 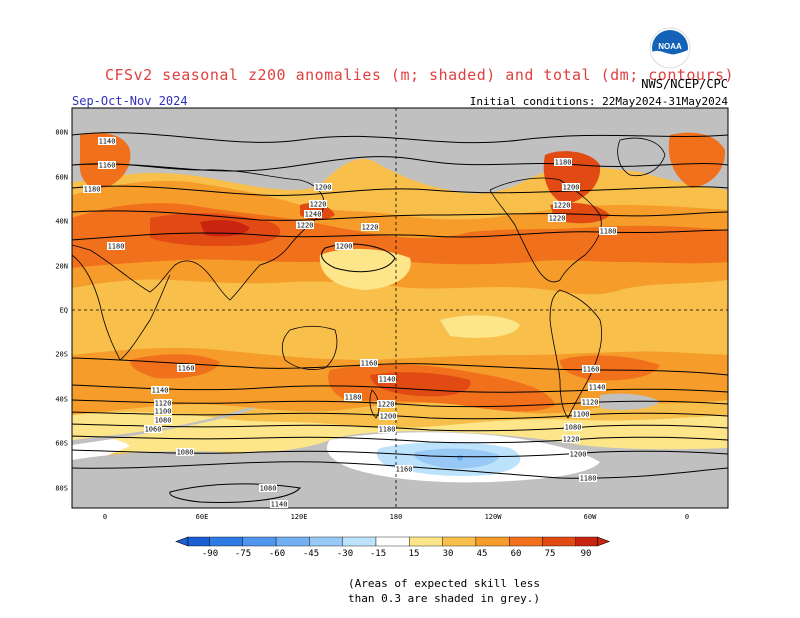 What do you see at coordinates (202, 517) in the screenshot?
I see `lon-label: 60E` at bounding box center [202, 517].